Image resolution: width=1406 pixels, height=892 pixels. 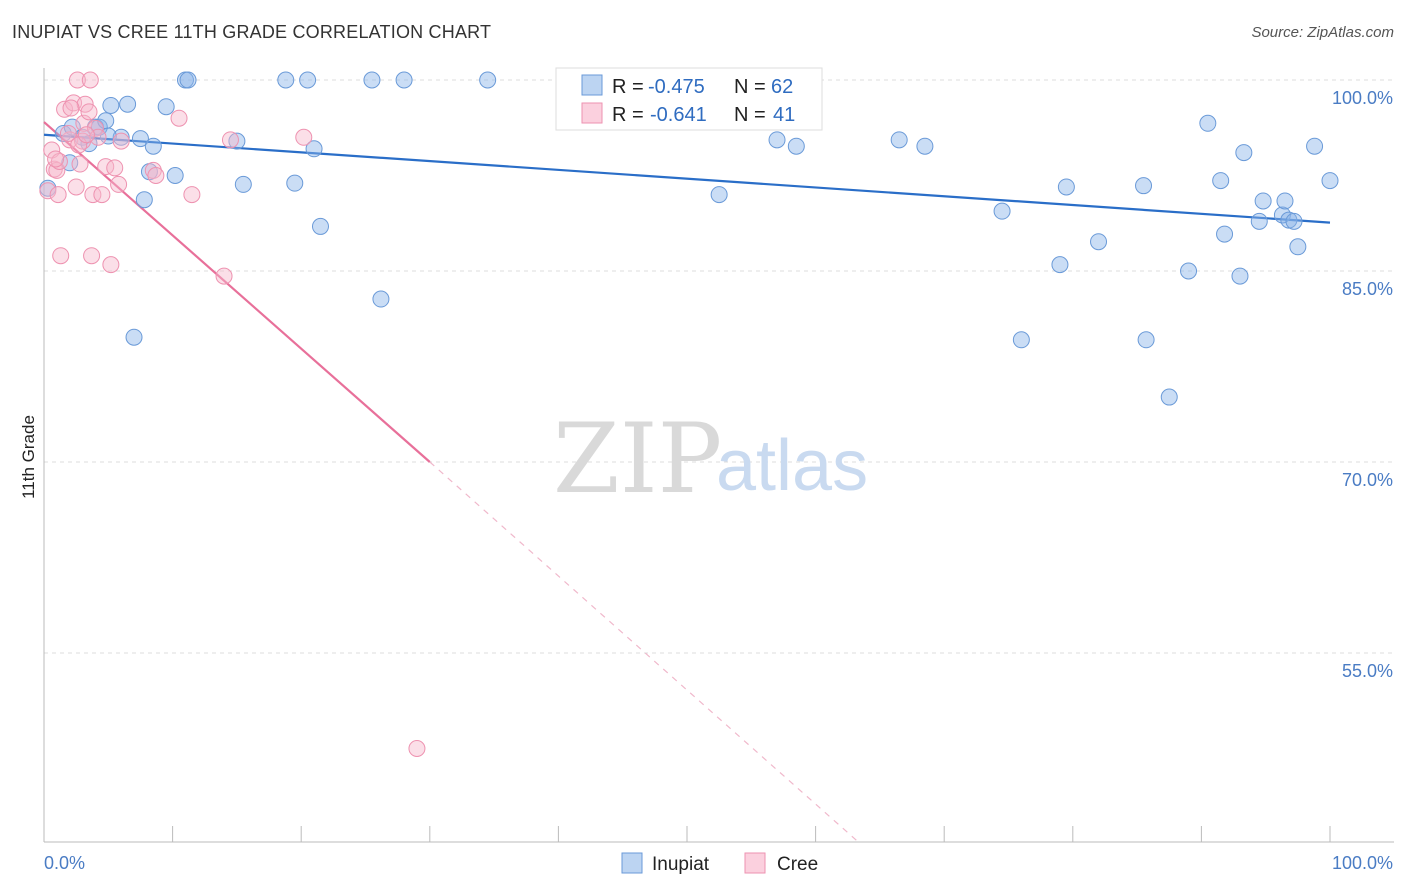 I want to click on y-tick-label-55: 55.0%, so click(x=1367, y=671).